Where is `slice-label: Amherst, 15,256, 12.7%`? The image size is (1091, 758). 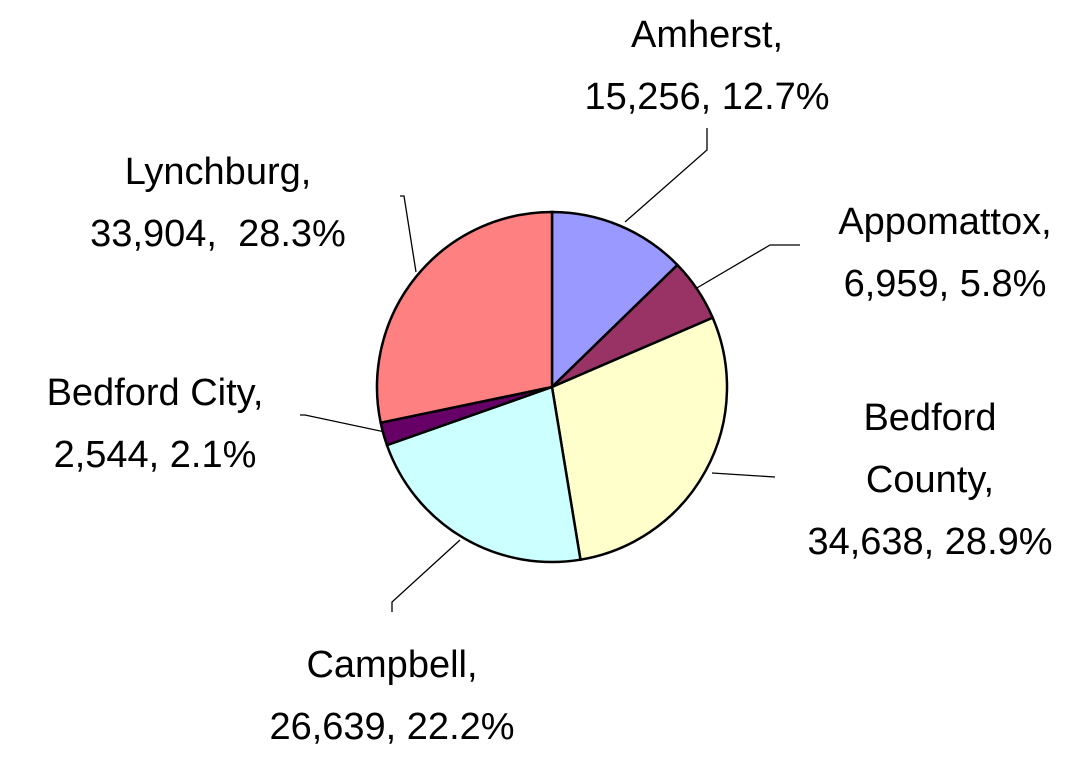 slice-label: Amherst, 15,256, 12.7% is located at coordinates (707, 66).